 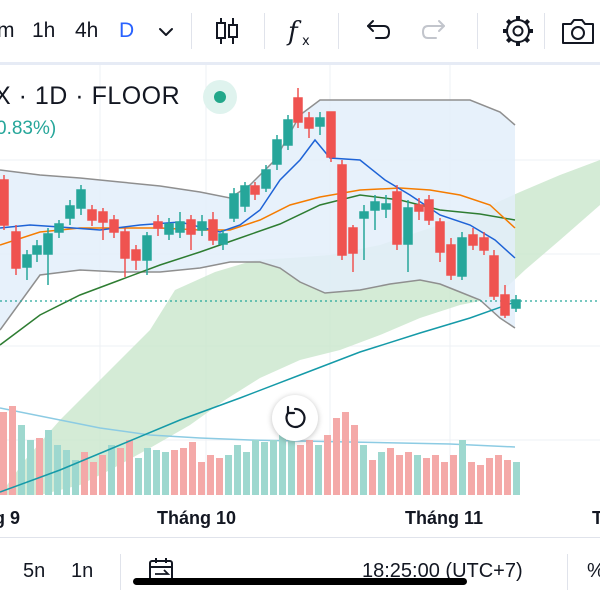 What do you see at coordinates (258, 427) in the screenshot?
I see `volume-ma-line` at bounding box center [258, 427].